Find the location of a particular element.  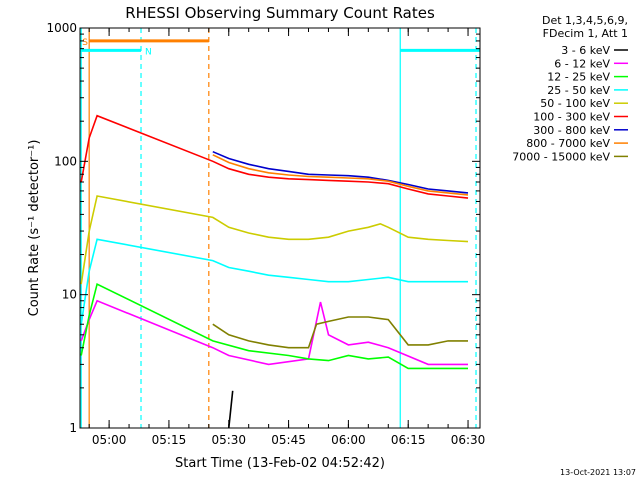

x-tick-label-4: 06:00 is located at coordinates (348, 440).